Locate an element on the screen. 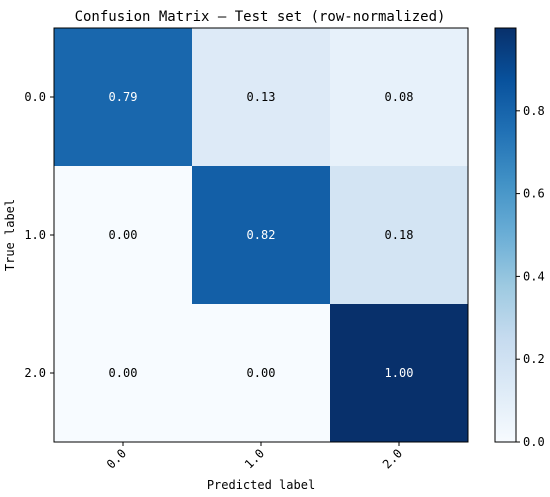 The height and width of the screenshot is (497, 550). colorbar-tick-label: 0.2 is located at coordinates (534, 359).